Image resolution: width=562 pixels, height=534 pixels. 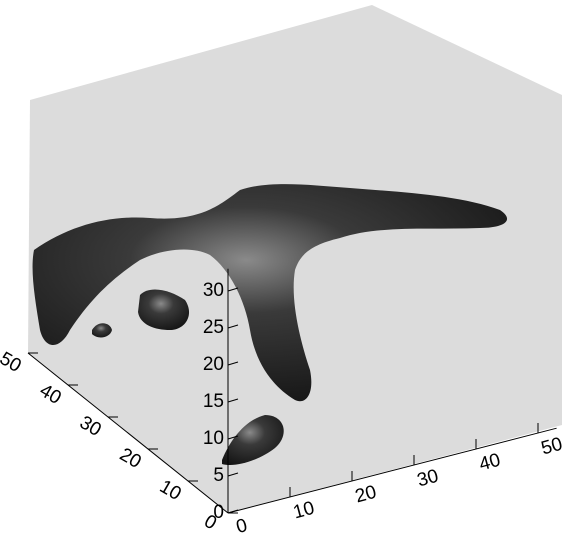 I want to click on x-tick-label: 30, so click(x=428, y=479).